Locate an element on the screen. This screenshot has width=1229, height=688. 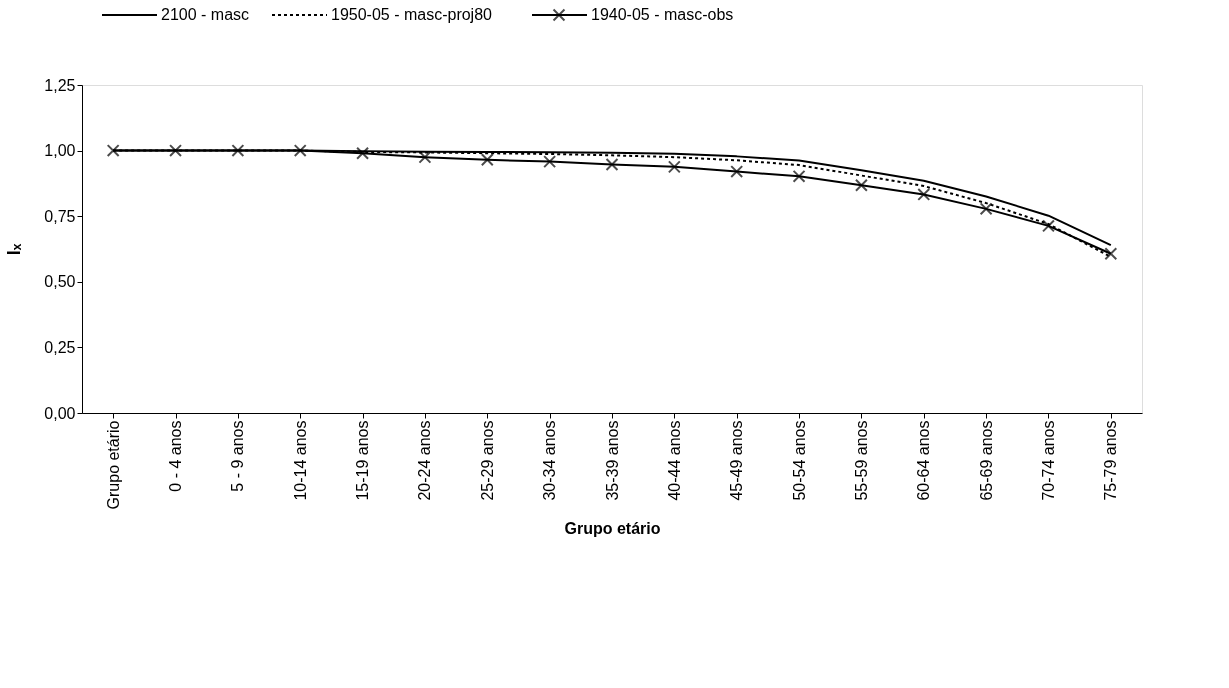
x-tick-label: 65-69 anos is located at coordinates (986, 460).